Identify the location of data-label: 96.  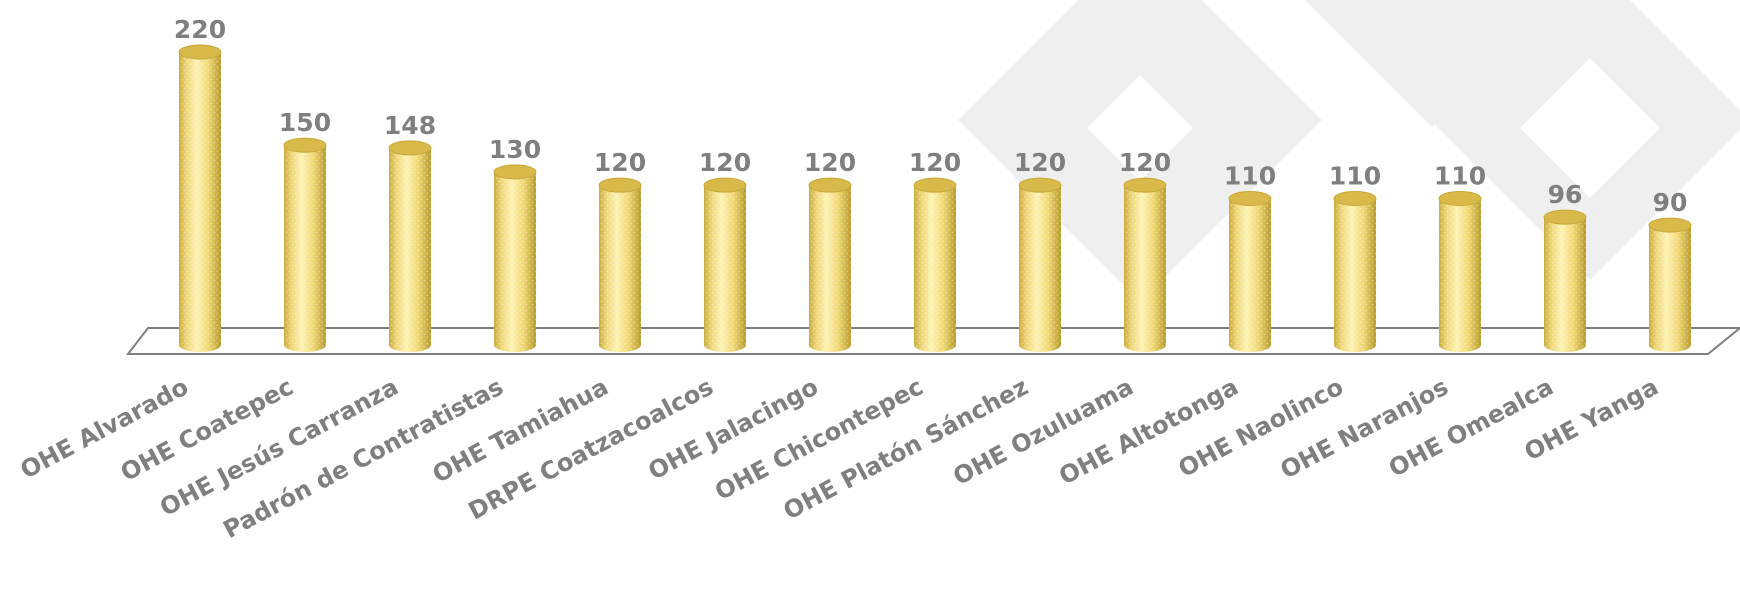
(1565, 194).